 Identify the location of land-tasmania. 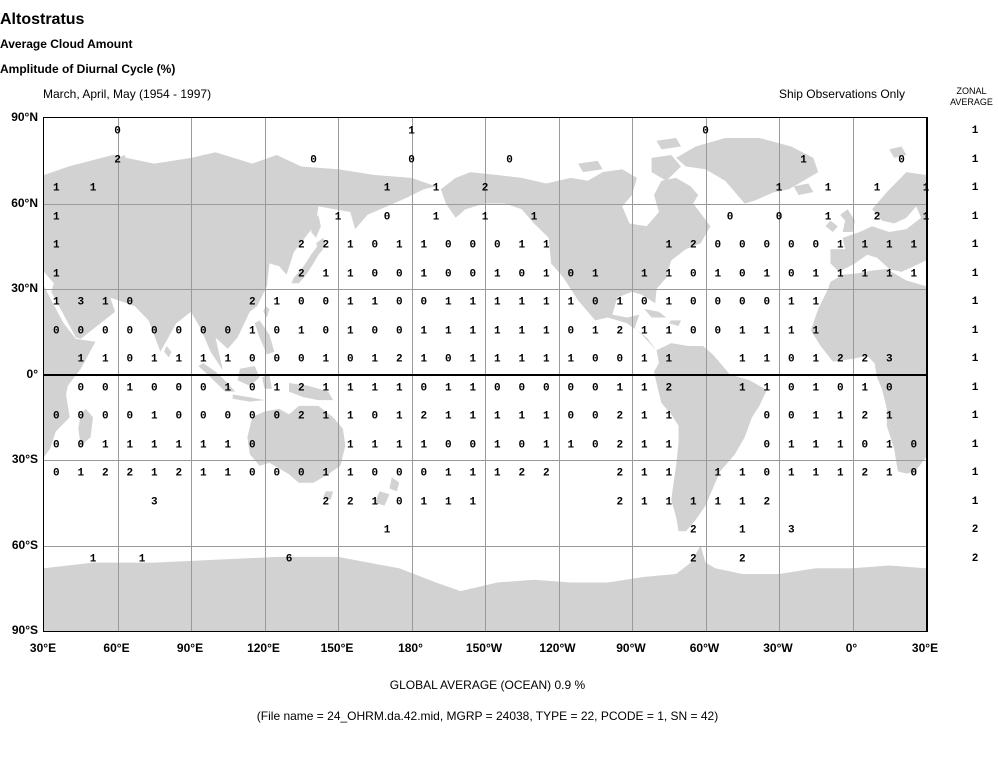
(328, 495).